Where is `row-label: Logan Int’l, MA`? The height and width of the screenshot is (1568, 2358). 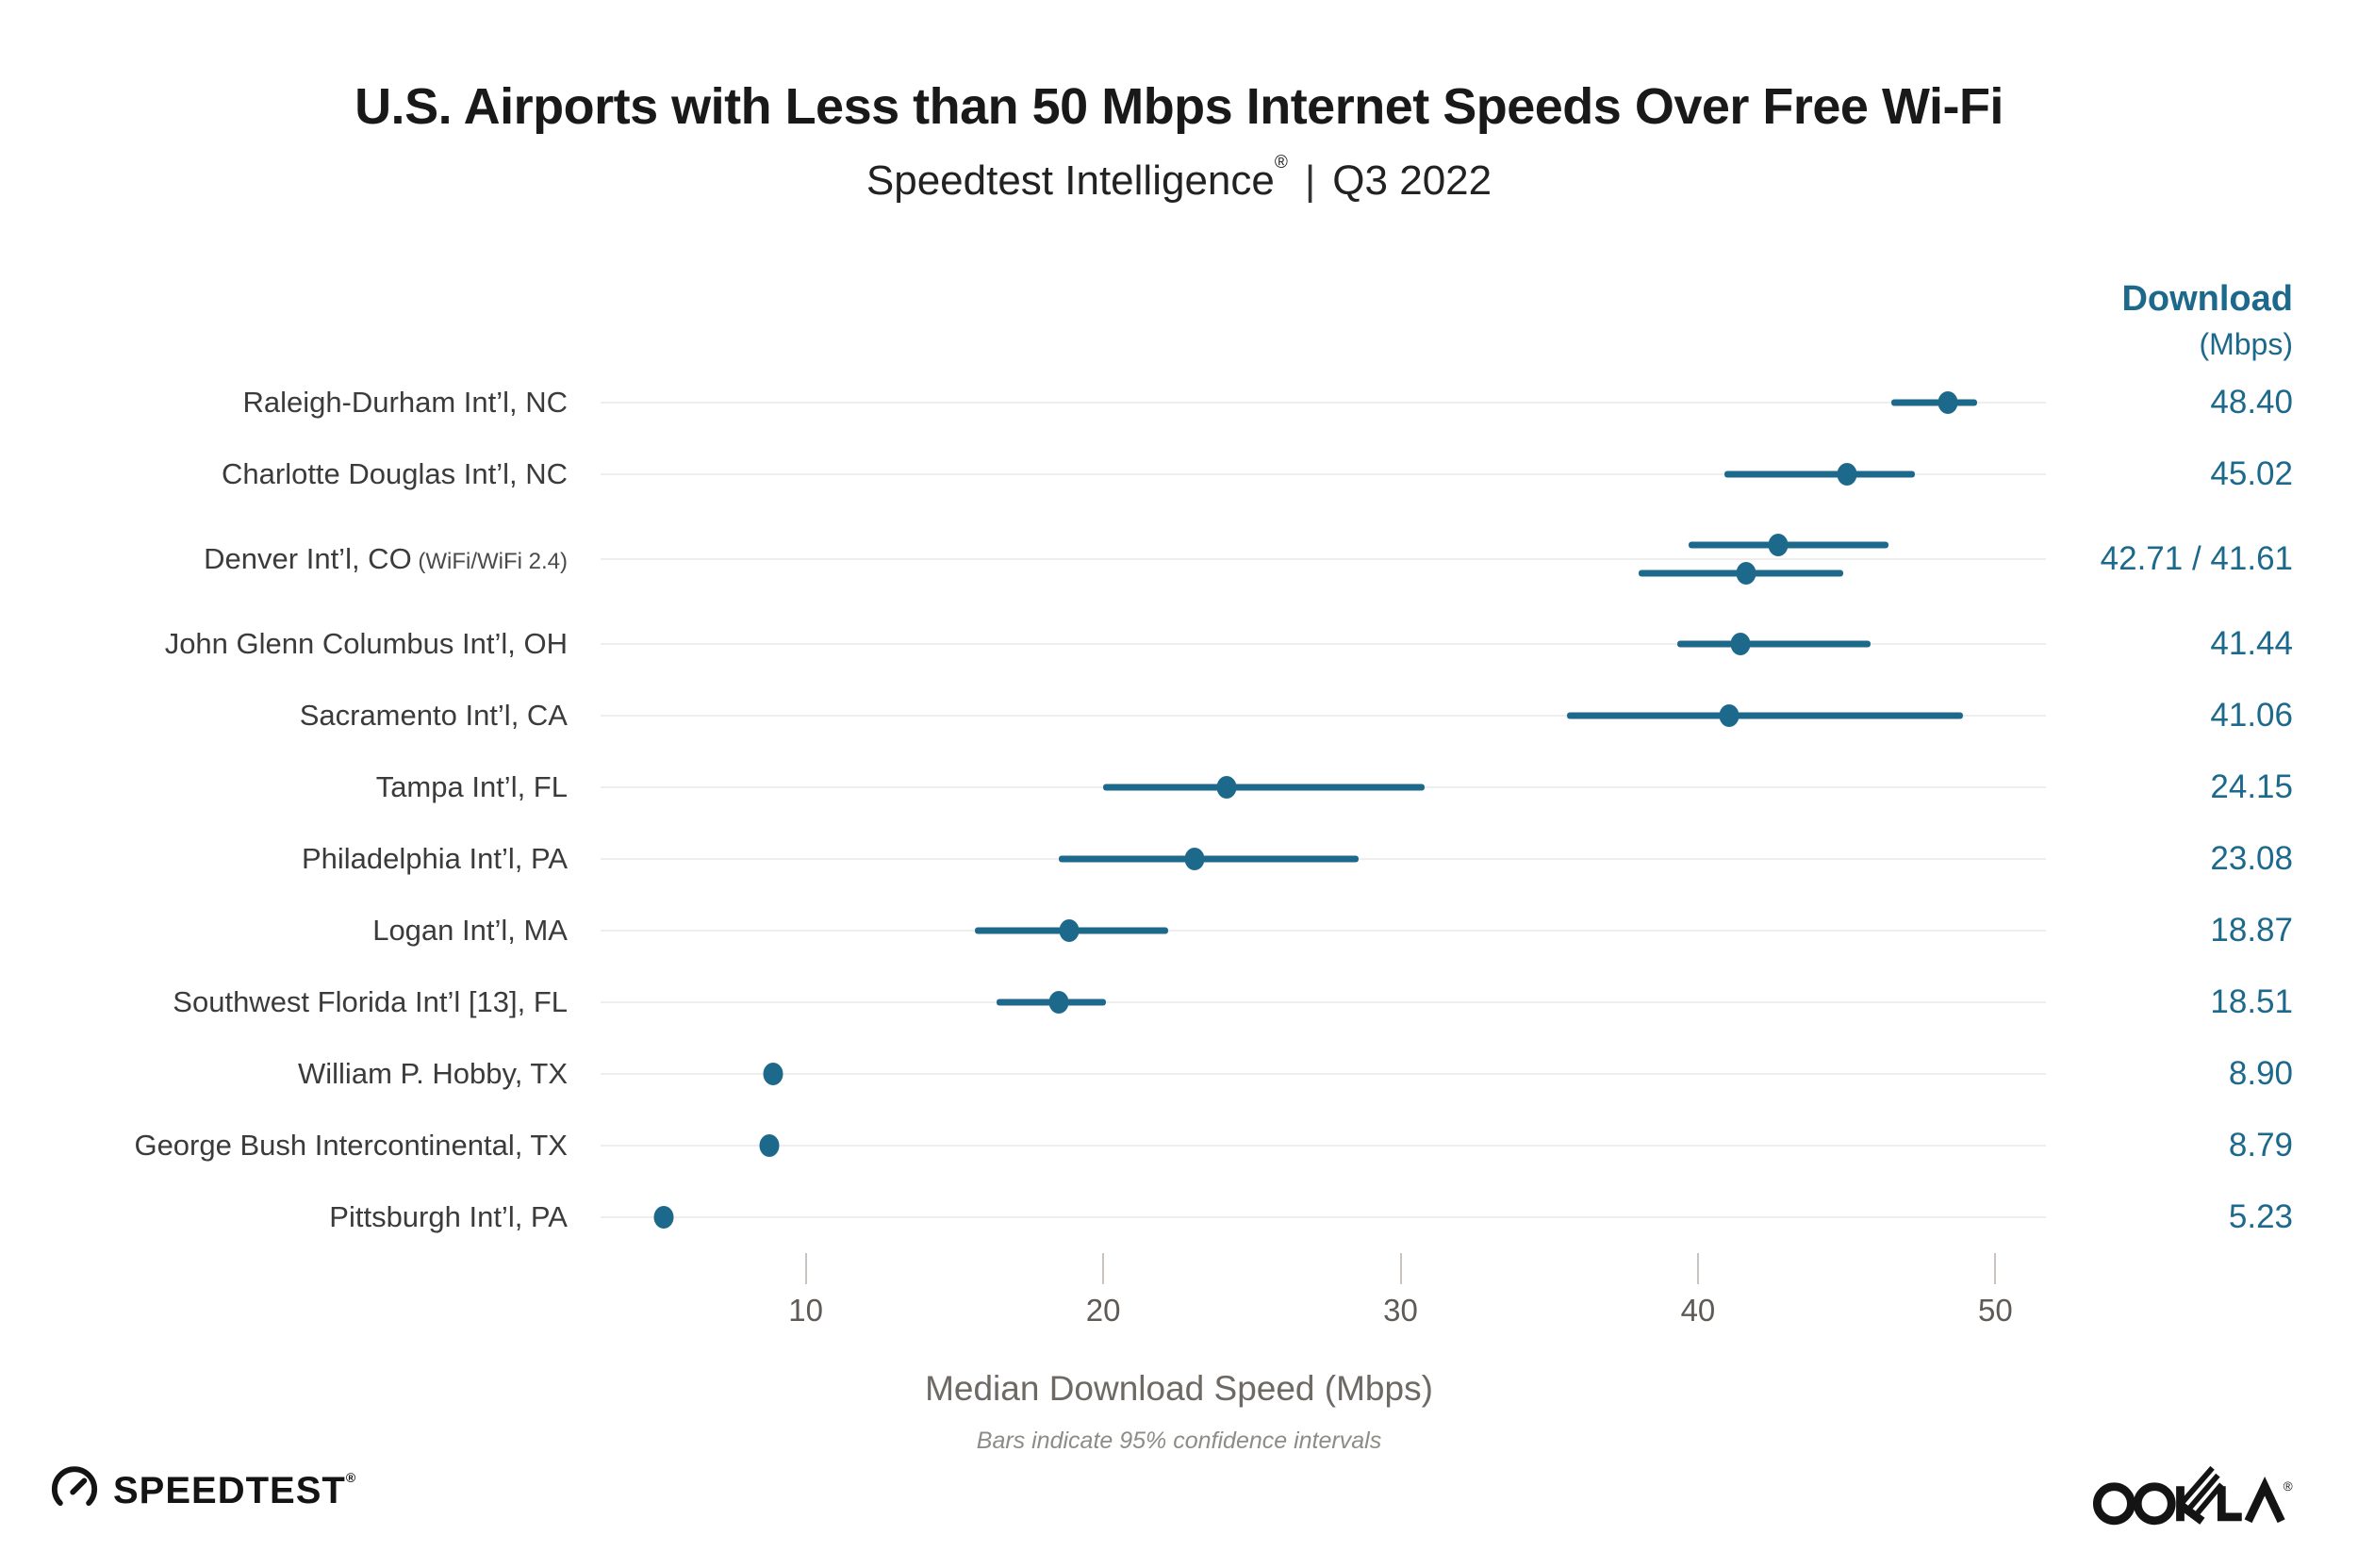
row-label: Logan Int’l, MA is located at coordinates (292, 931).